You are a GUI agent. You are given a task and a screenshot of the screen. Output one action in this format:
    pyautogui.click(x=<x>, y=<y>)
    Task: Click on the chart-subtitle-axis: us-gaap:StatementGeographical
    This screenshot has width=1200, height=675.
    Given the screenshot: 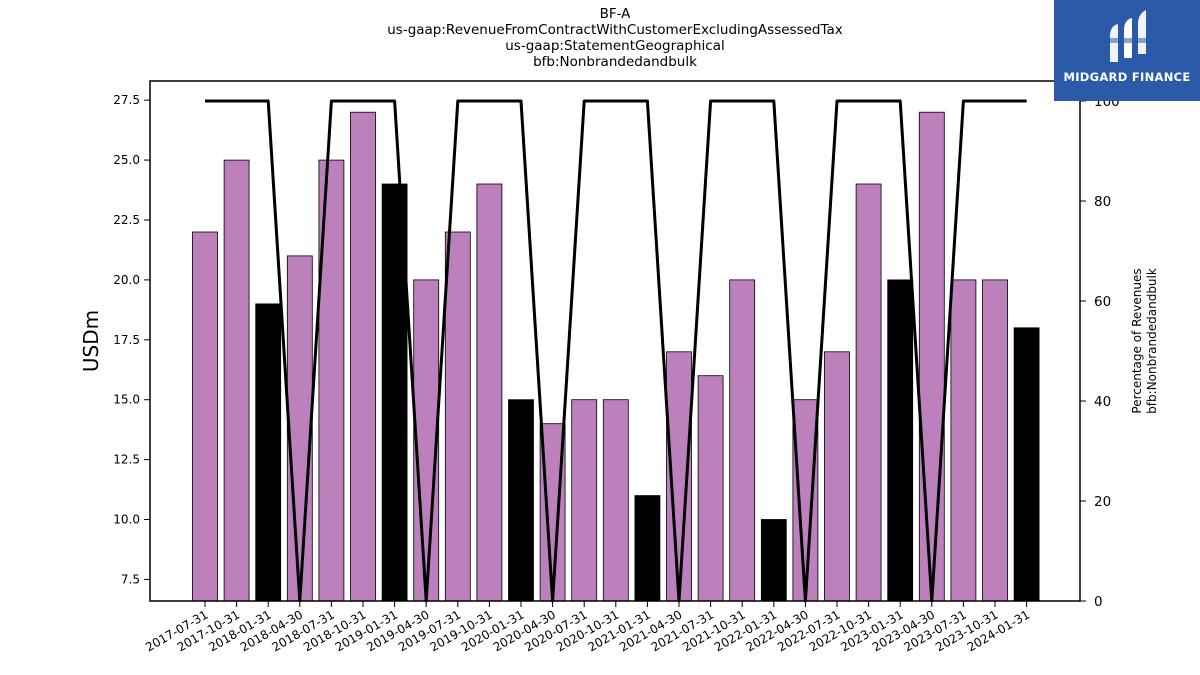 What is the action you would take?
    pyautogui.click(x=615, y=46)
    